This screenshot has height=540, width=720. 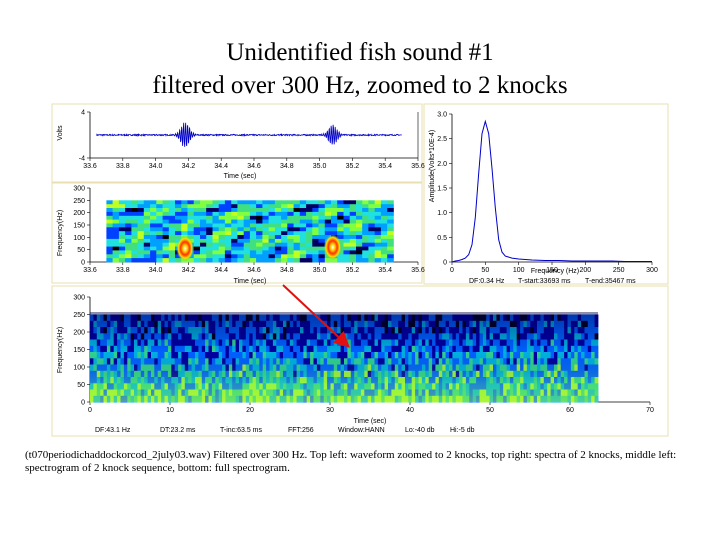 What do you see at coordinates (81, 250) in the screenshot?
I see `spectrogram-small-y-tick-label: 50` at bounding box center [81, 250].